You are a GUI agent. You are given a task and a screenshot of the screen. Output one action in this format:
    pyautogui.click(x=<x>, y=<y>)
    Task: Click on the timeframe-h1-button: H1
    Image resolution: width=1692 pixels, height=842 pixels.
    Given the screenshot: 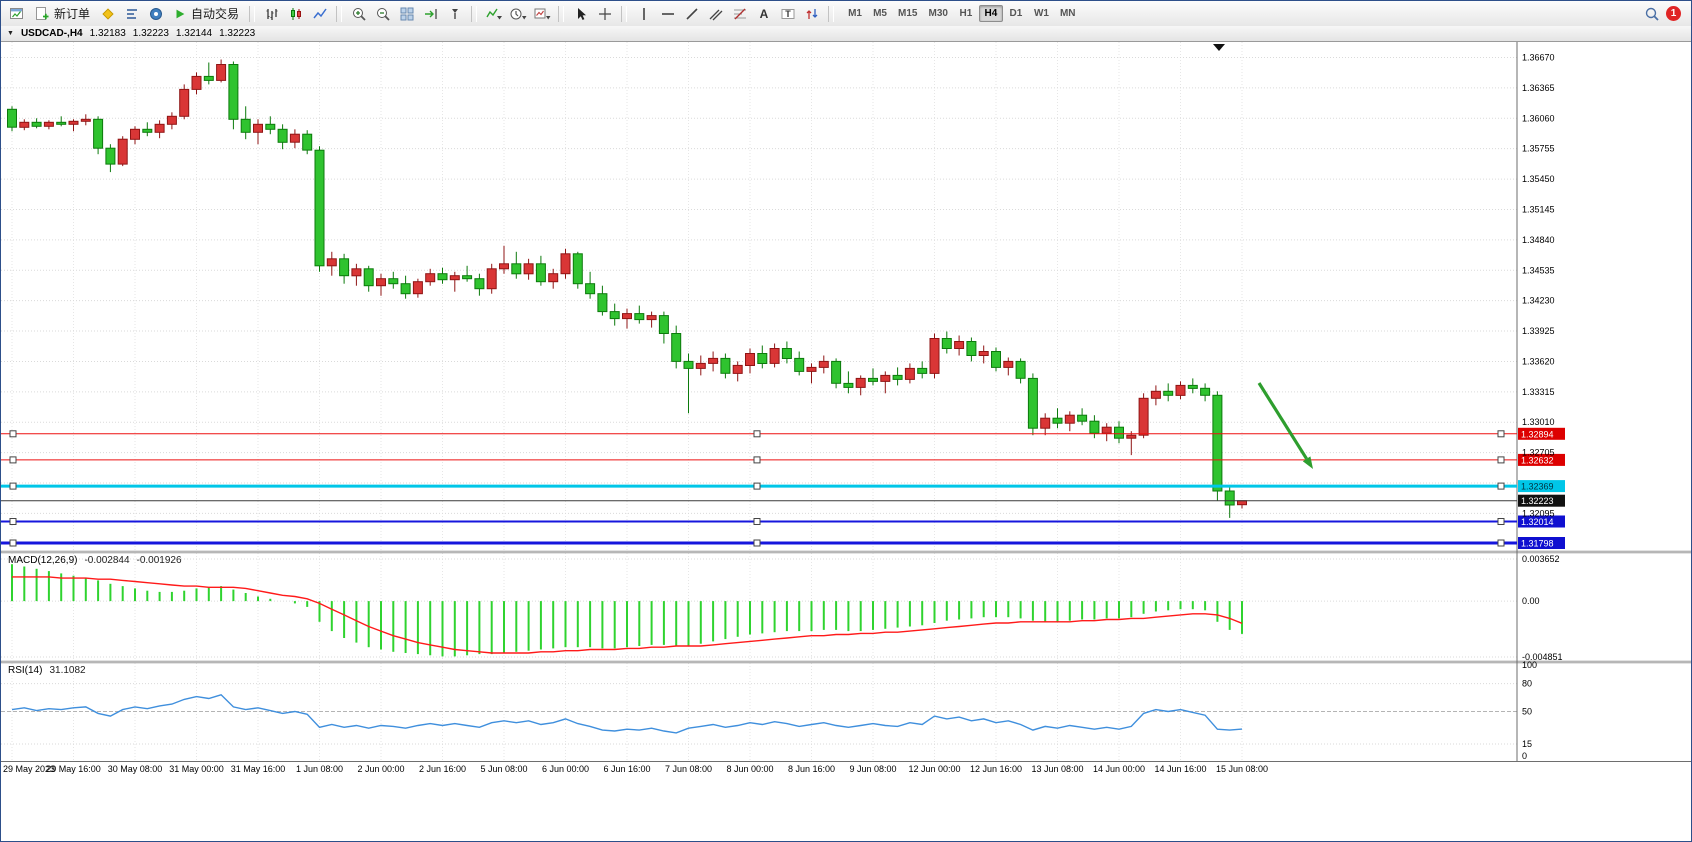 What is the action you would take?
    pyautogui.click(x=966, y=13)
    